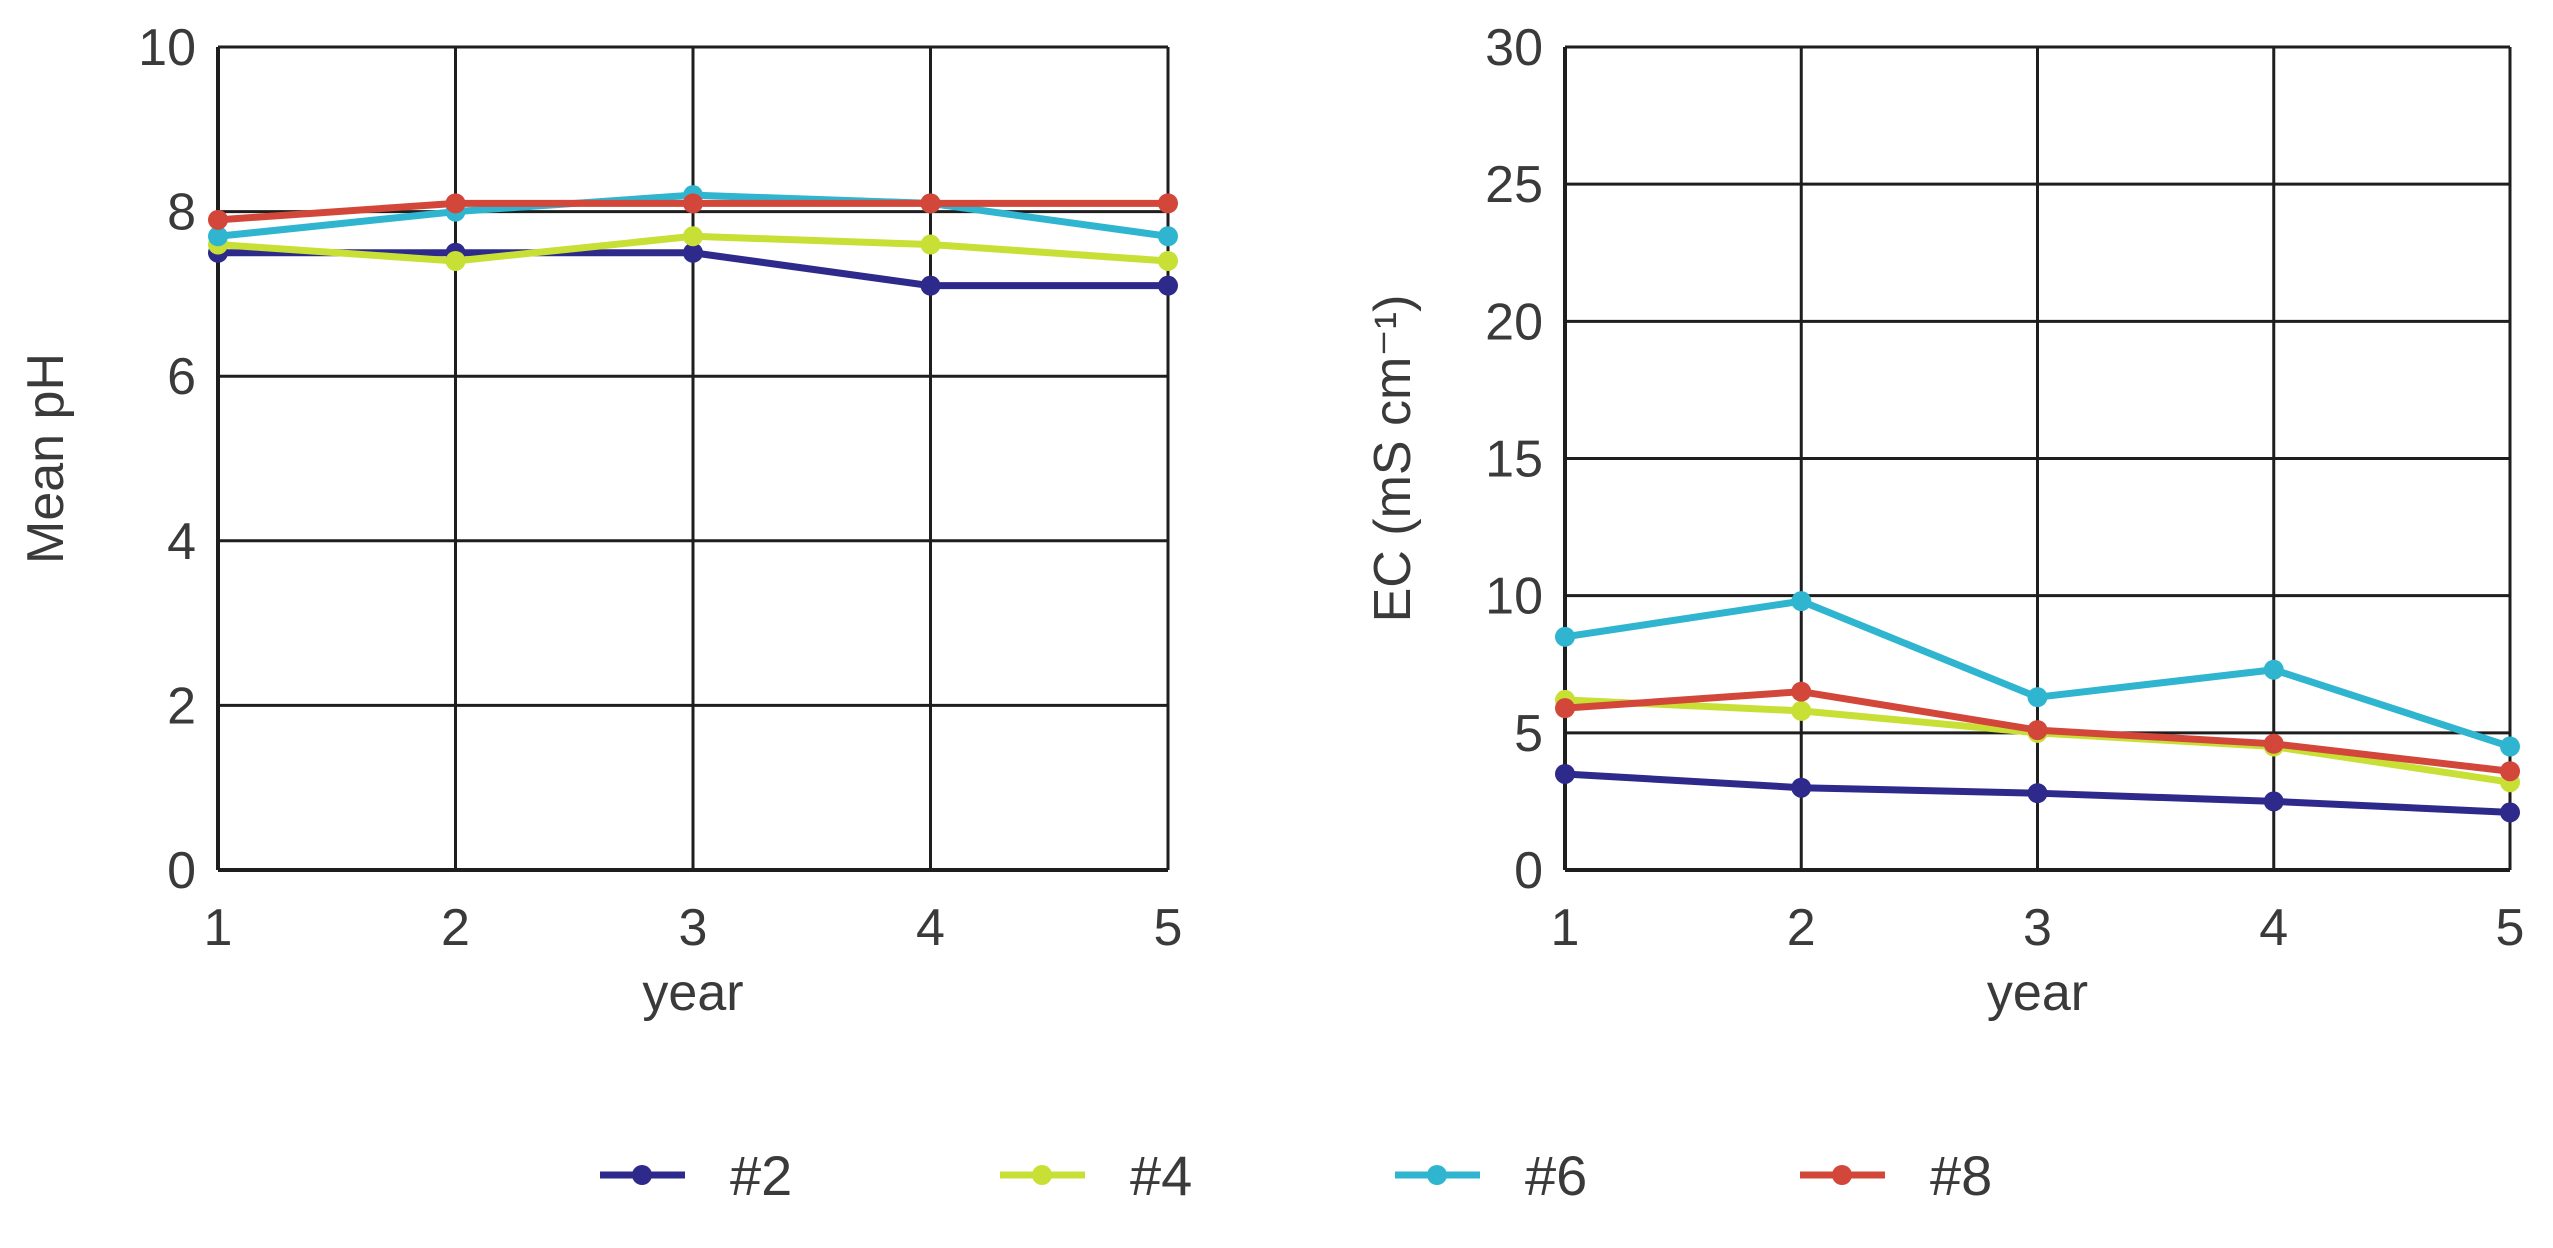 The image size is (2553, 1248). What do you see at coordinates (46, 458) in the screenshot?
I see `y-axis-label: Mean pH` at bounding box center [46, 458].